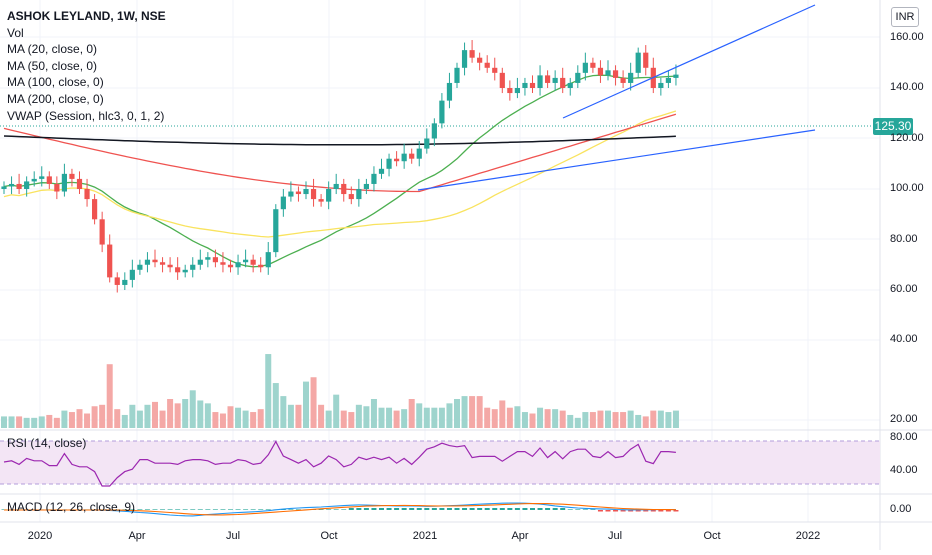 This screenshot has width=932, height=555. What do you see at coordinates (52, 49) in the screenshot?
I see `legend-ma20: MA (20, close, 0)` at bounding box center [52, 49].